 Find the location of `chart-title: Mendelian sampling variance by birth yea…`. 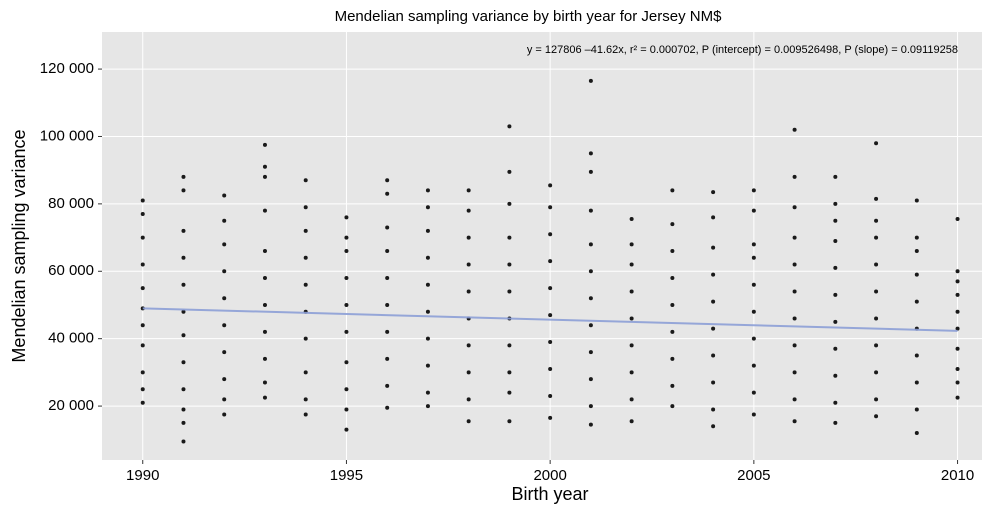

chart-title: Mendelian sampling variance by birth yea… is located at coordinates (528, 16).